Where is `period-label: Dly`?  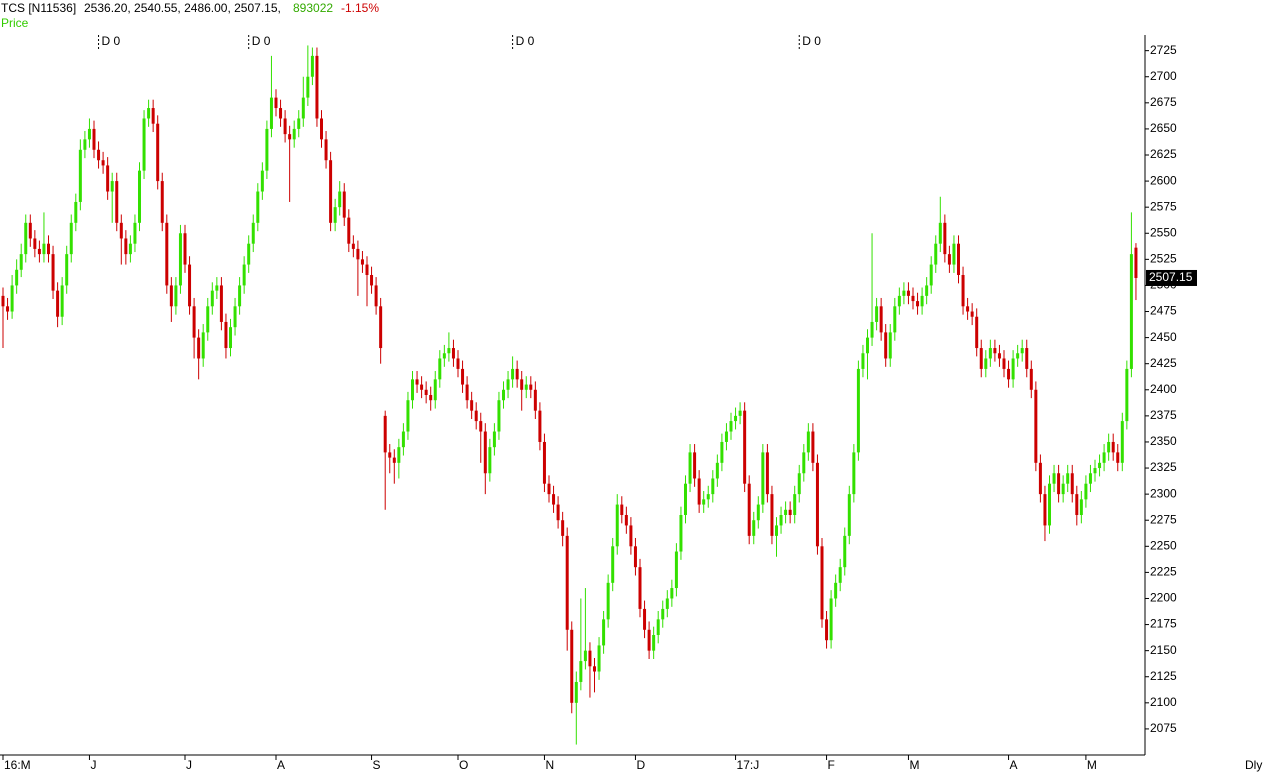 period-label: Dly is located at coordinates (1253, 765).